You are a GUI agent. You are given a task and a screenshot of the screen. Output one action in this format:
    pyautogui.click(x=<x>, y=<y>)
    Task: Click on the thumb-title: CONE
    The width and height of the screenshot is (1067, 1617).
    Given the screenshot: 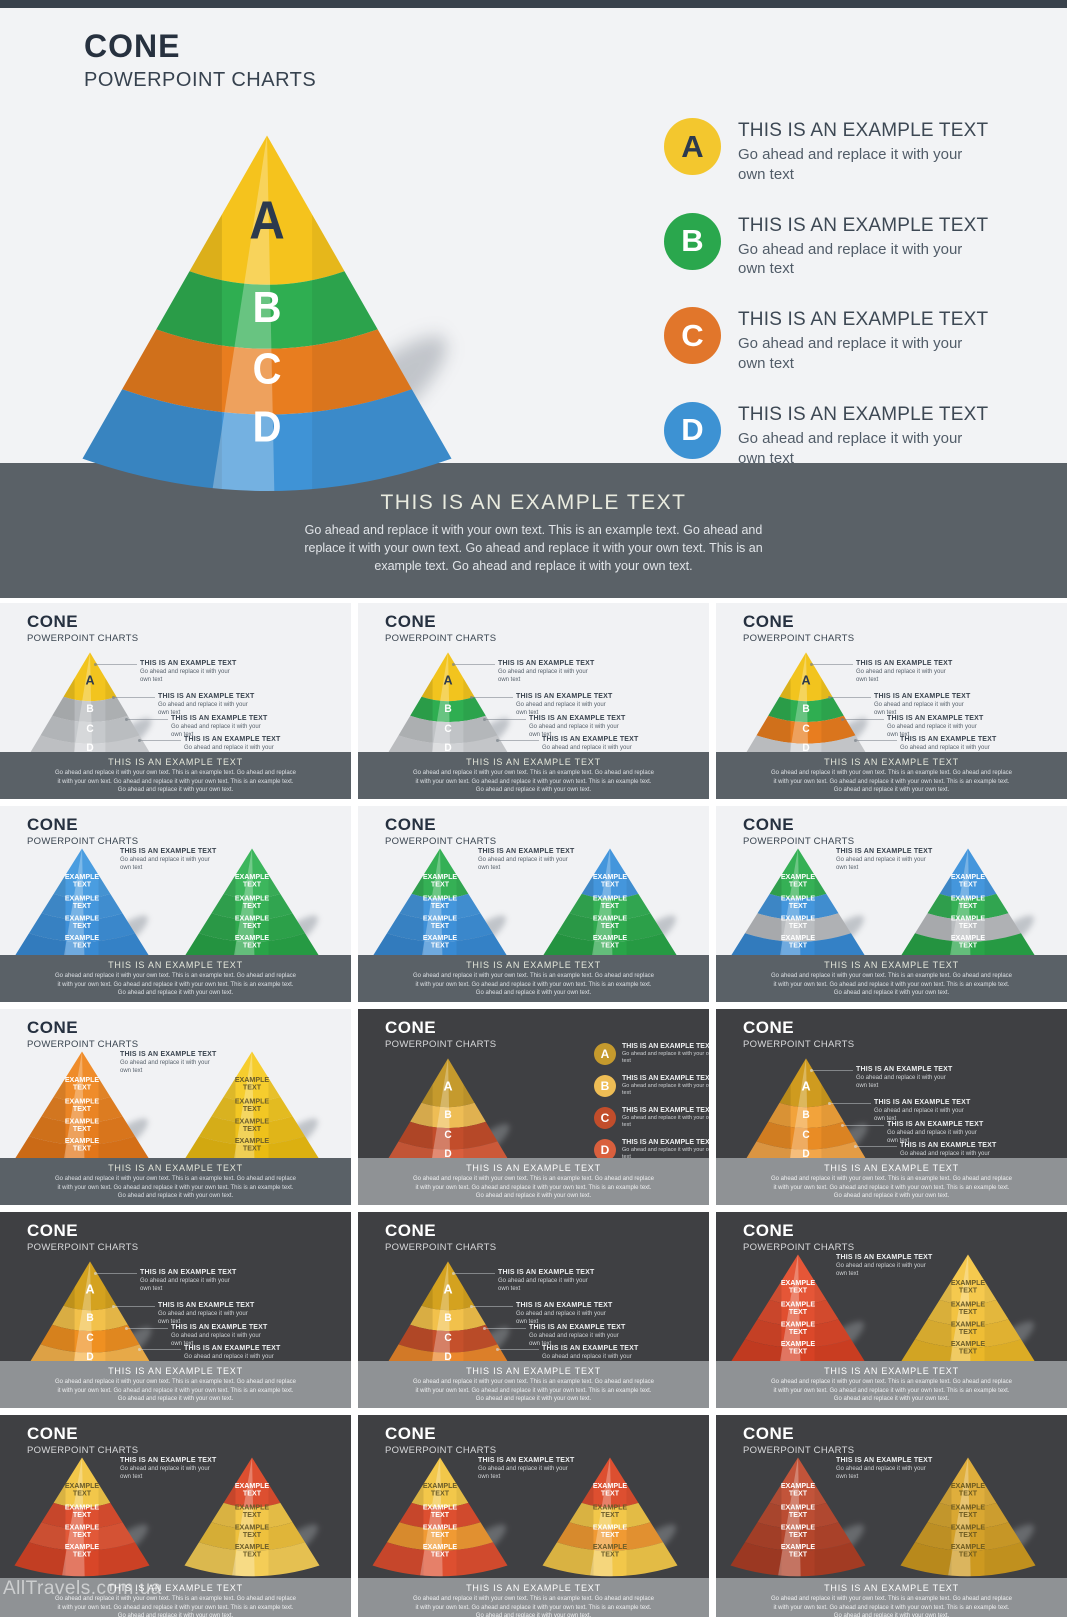 What is the action you would take?
    pyautogui.click(x=769, y=621)
    